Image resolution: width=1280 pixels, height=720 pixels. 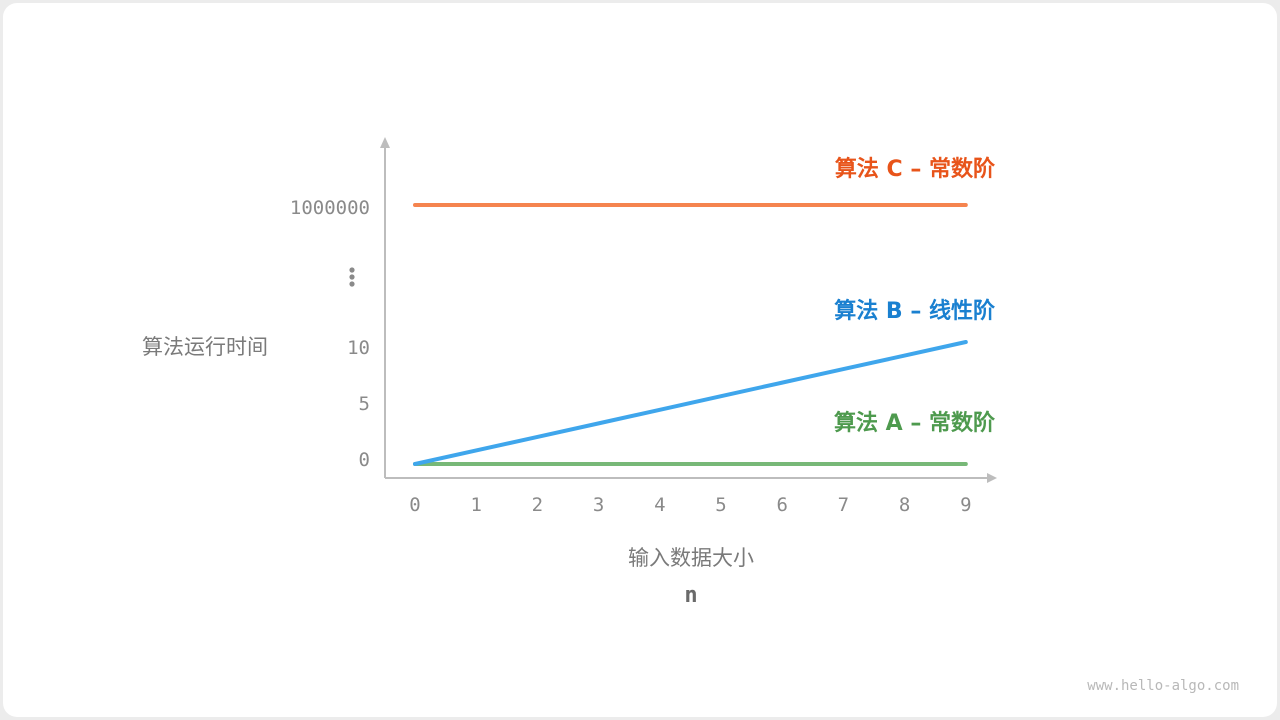 I want to click on x-tick-label: 5, so click(x=720, y=505).